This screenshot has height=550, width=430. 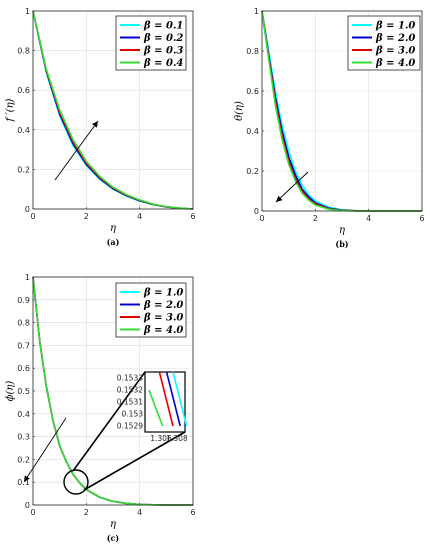 I want to click on panel-caption: (b), so click(x=341, y=244).